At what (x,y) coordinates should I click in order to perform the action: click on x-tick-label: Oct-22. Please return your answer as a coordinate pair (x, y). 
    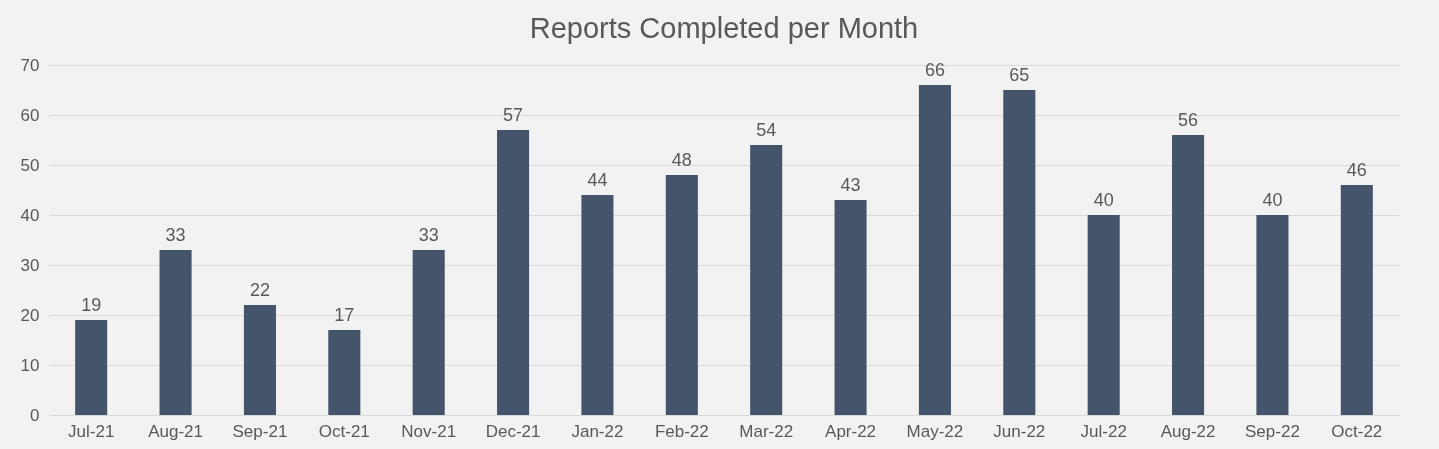
    Looking at the image, I should click on (1357, 431).